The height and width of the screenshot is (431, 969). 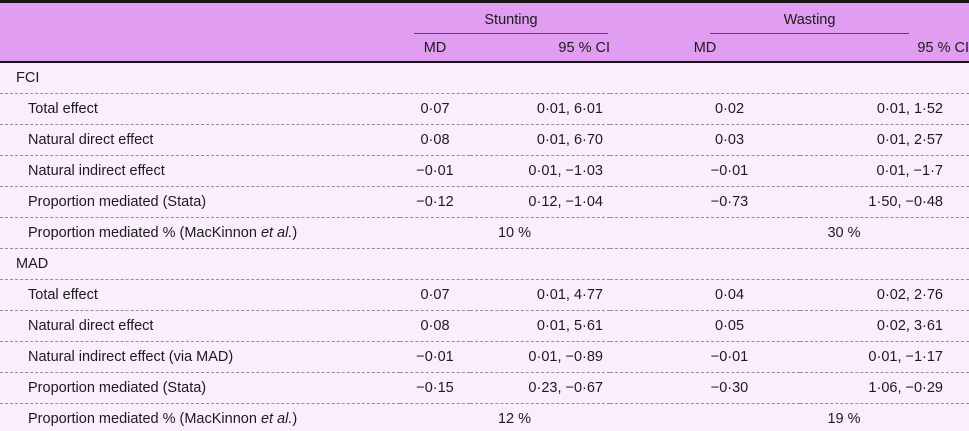 What do you see at coordinates (789, 233) in the screenshot?
I see `wasting-percent-value: 30 %` at bounding box center [789, 233].